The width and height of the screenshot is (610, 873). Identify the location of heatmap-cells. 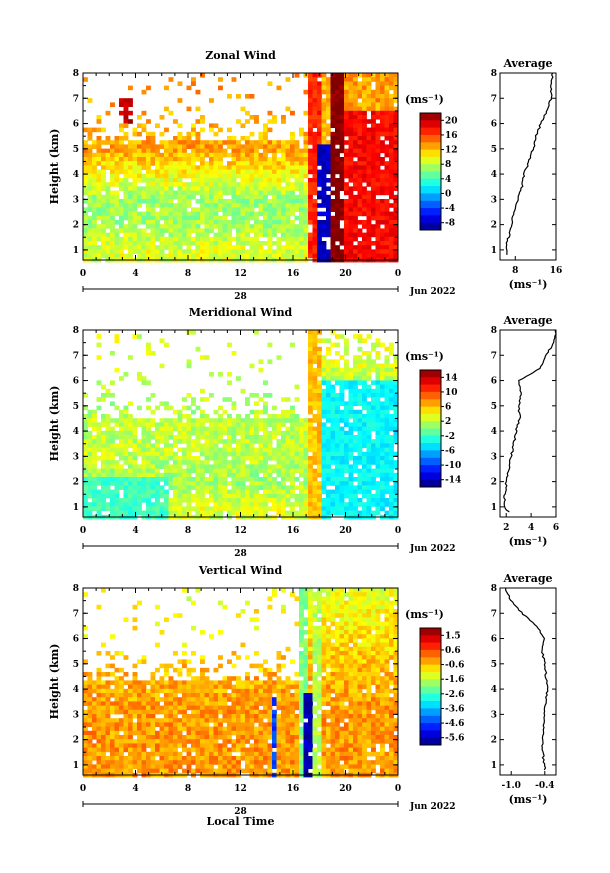
(241, 168).